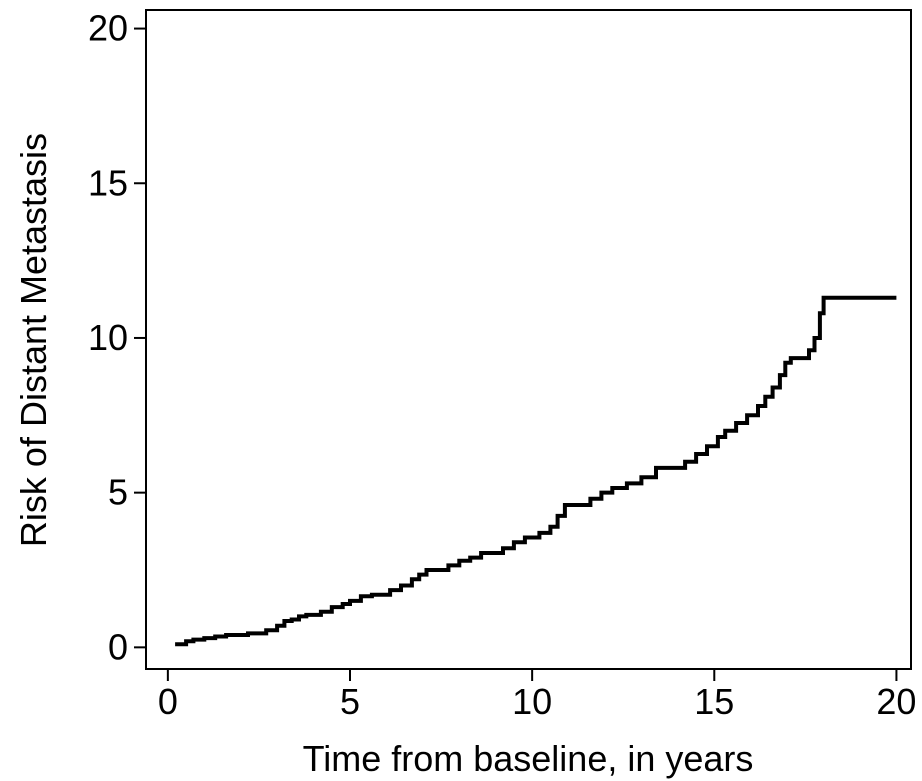 This screenshot has width=922, height=781. I want to click on y-tick-label: 15, so click(108, 182).